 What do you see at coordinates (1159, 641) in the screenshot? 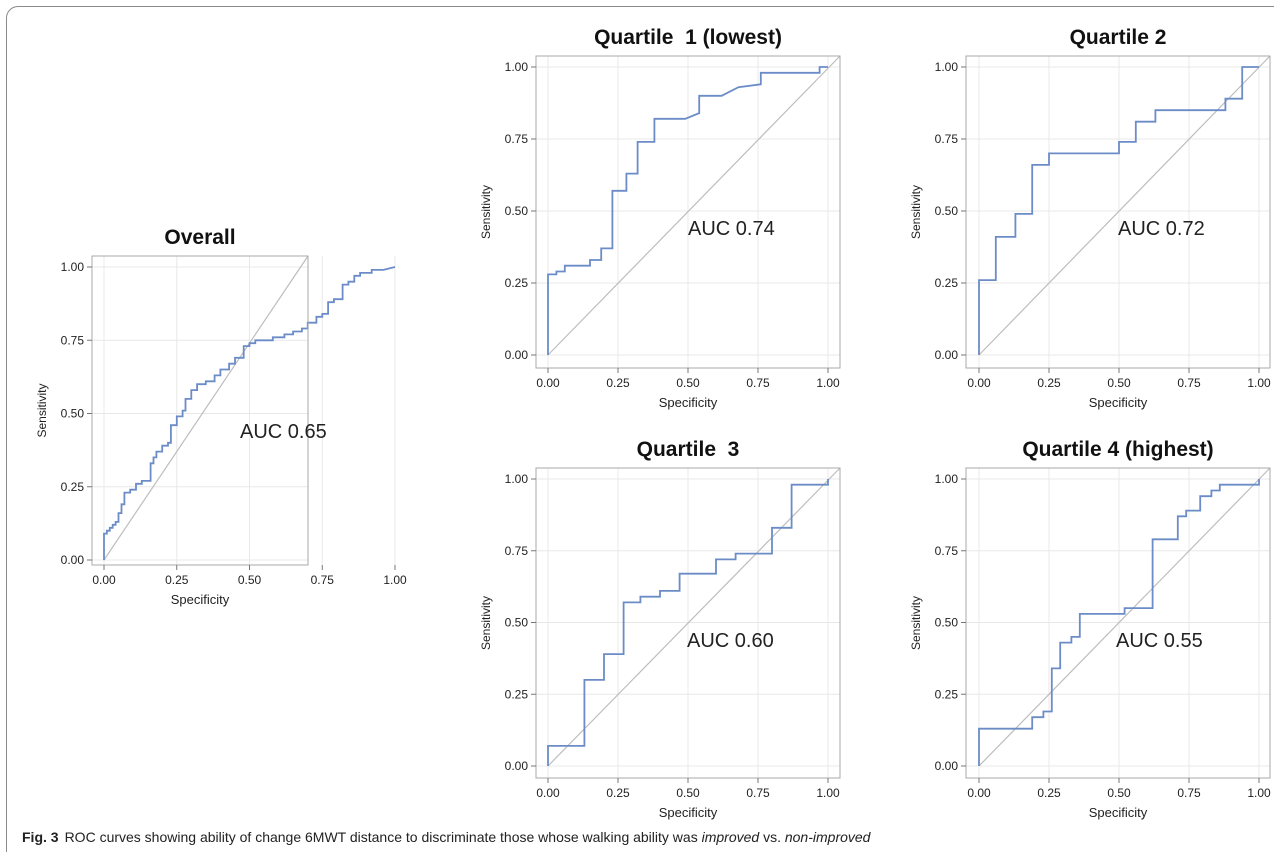
I see `auc-annotation: AUC 0.55` at bounding box center [1159, 641].